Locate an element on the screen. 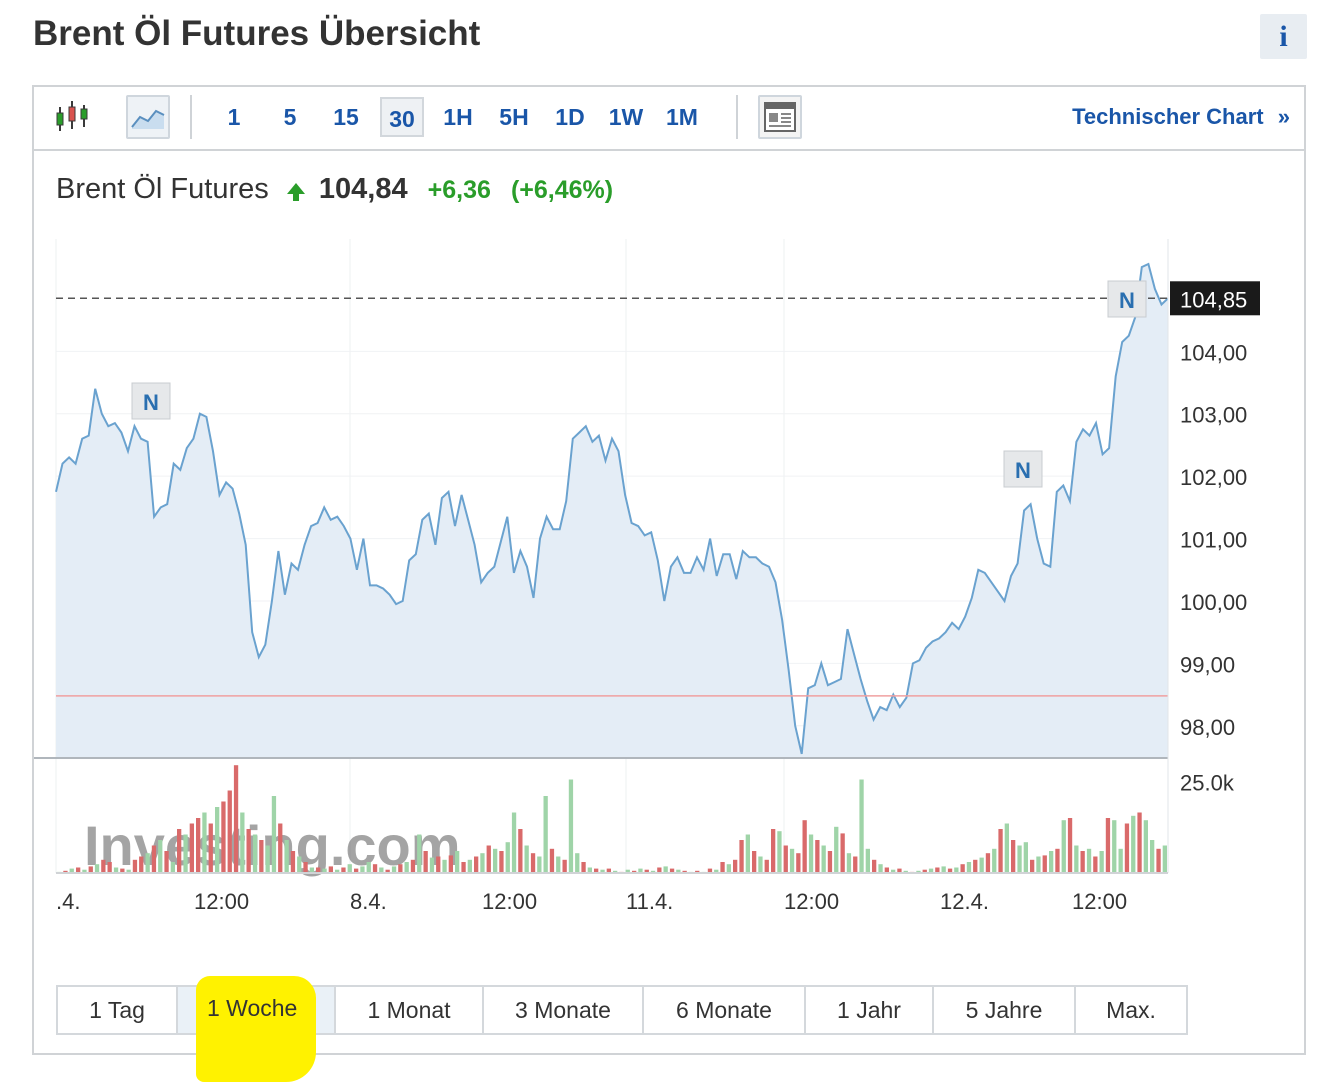 The width and height of the screenshot is (1326, 1083). range-1-tag: 1 Tag is located at coordinates (118, 1010).